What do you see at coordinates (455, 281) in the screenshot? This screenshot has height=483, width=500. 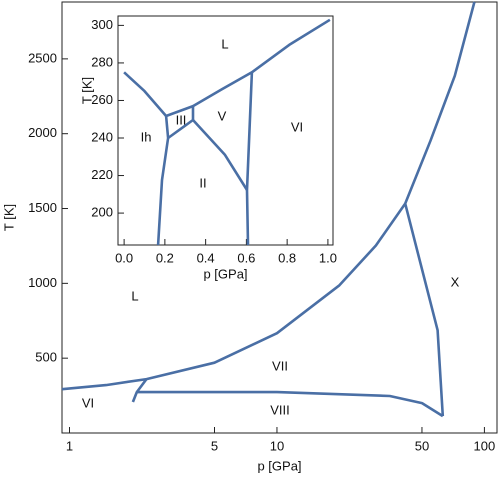 I see `region-label: X` at bounding box center [455, 281].